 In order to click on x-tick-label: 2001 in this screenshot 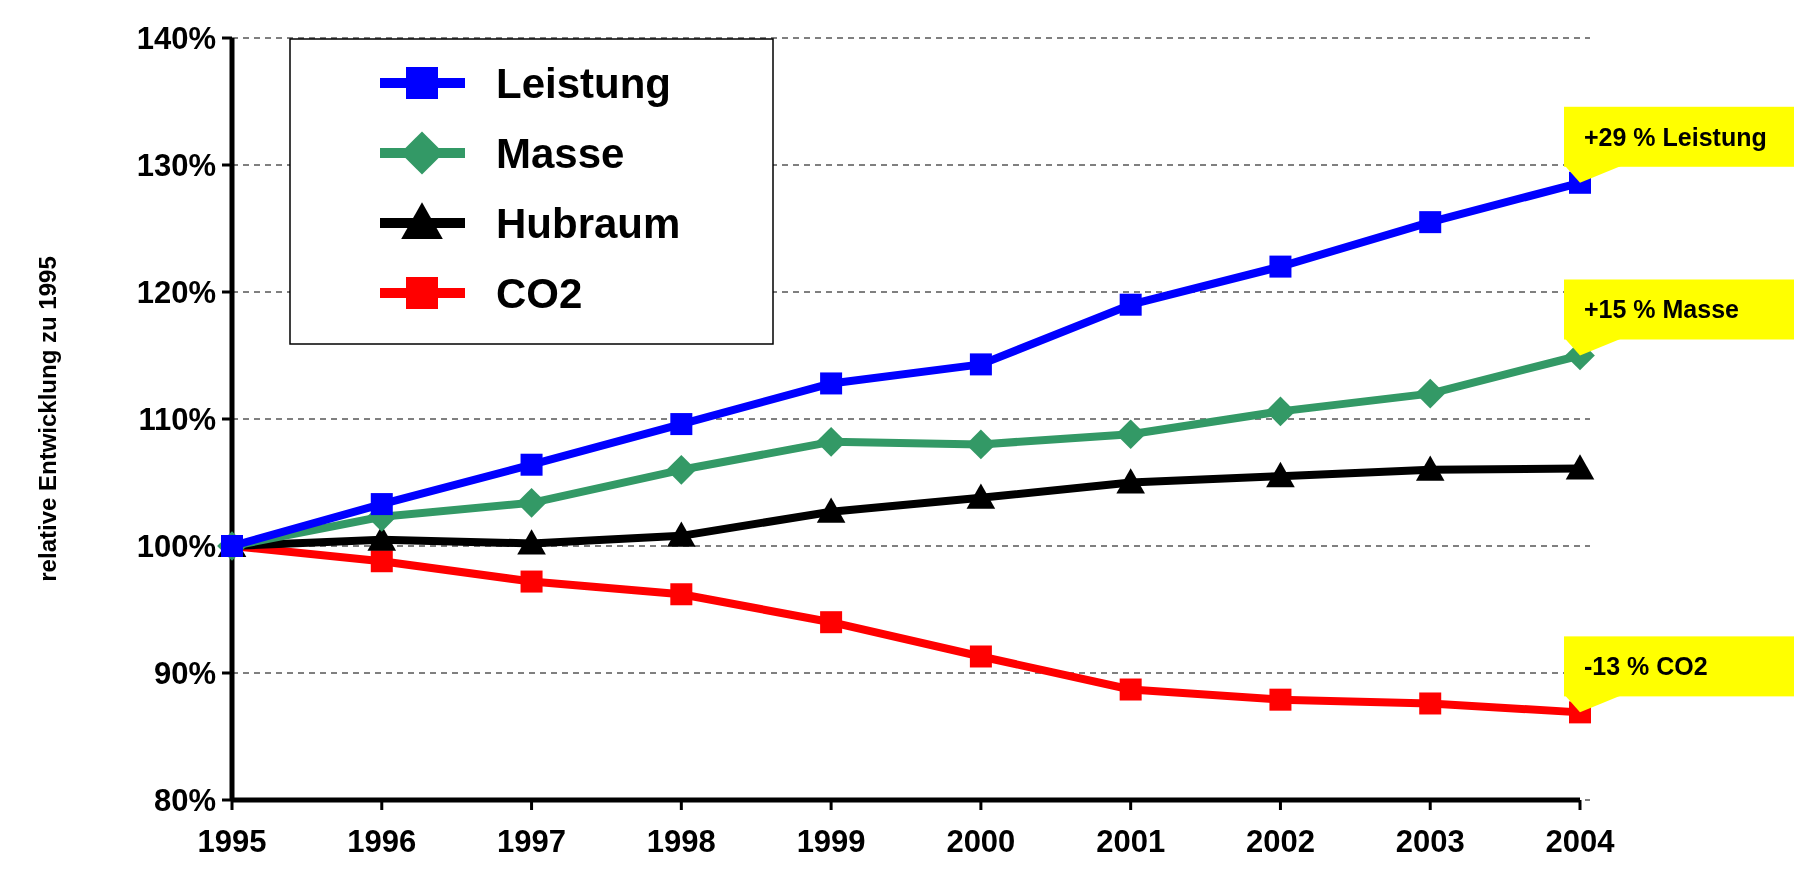, I will do `click(1131, 841)`.